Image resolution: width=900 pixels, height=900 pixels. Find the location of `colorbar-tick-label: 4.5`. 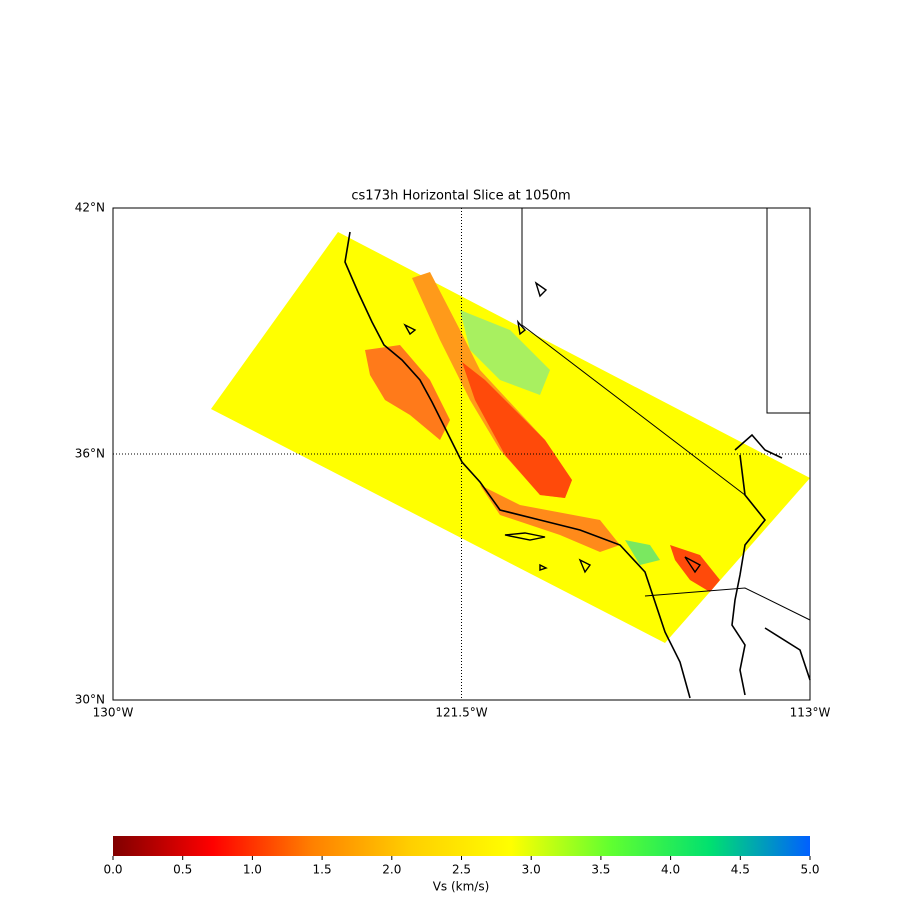

colorbar-tick-label: 4.5 is located at coordinates (740, 870).